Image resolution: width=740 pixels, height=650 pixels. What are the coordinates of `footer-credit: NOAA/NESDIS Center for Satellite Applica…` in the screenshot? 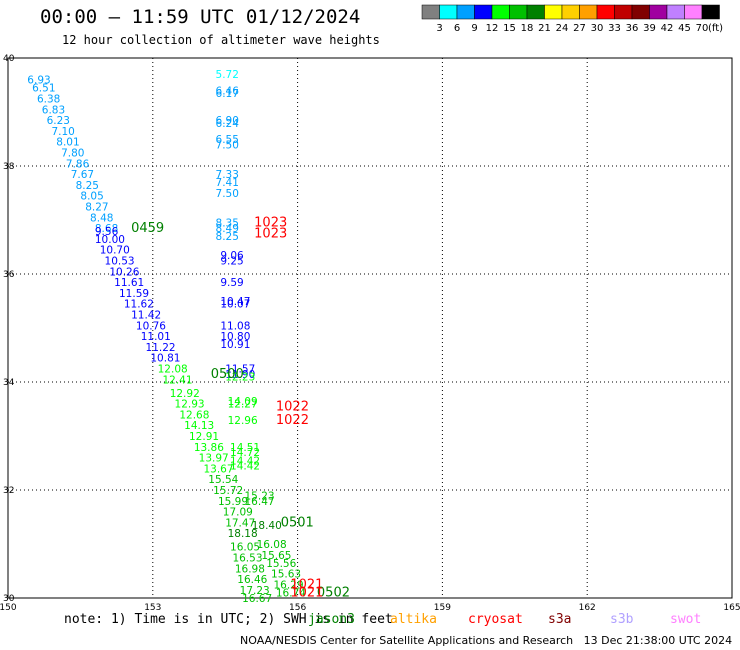 It's located at (486, 640).